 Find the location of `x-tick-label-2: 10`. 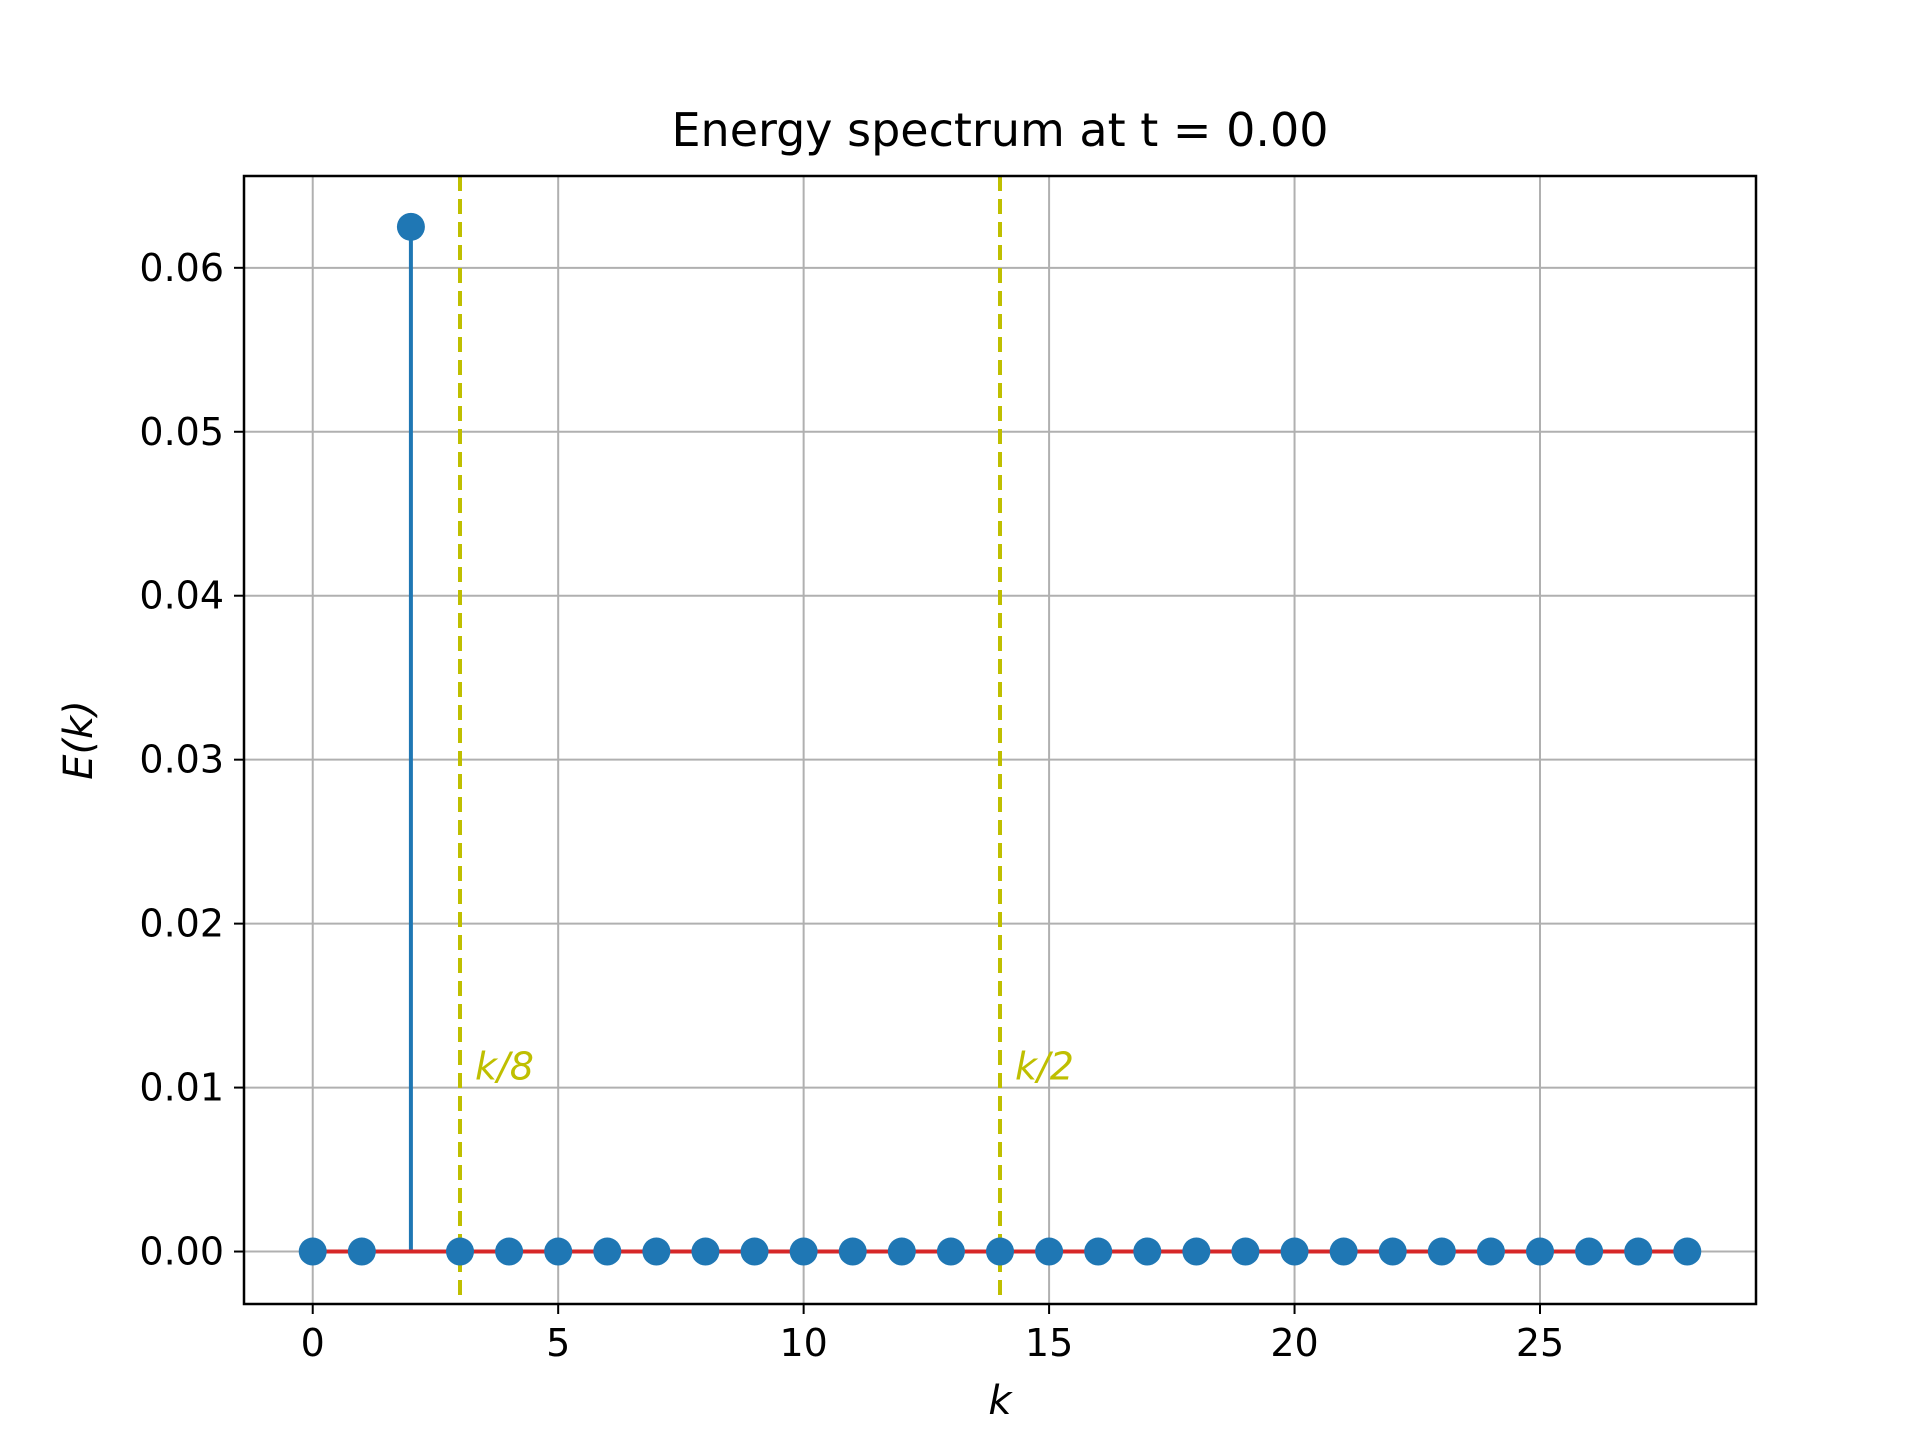

x-tick-label-2: 10 is located at coordinates (803, 1343).